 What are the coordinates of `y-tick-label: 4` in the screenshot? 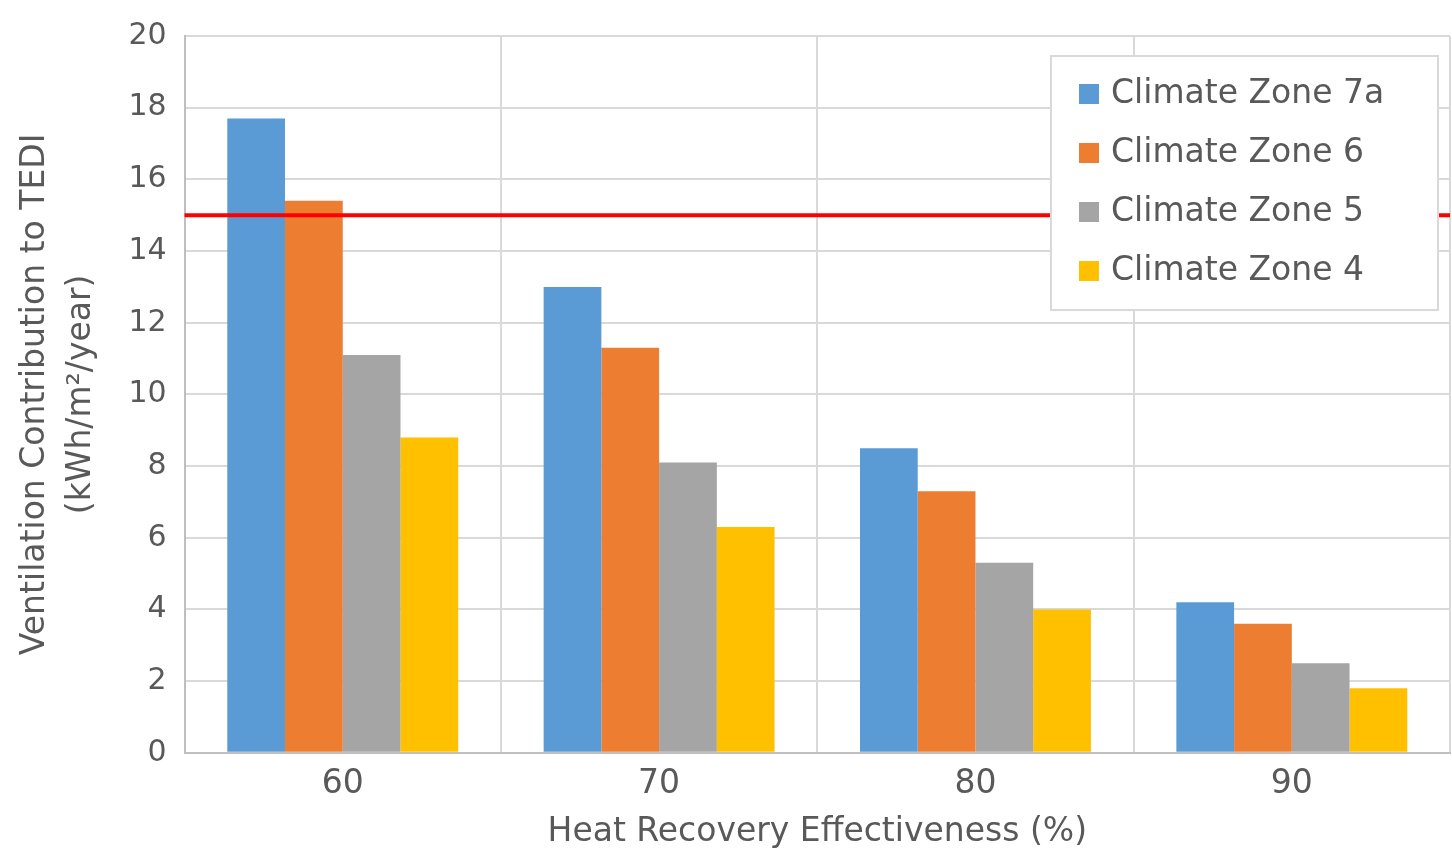 It's located at (157, 607).